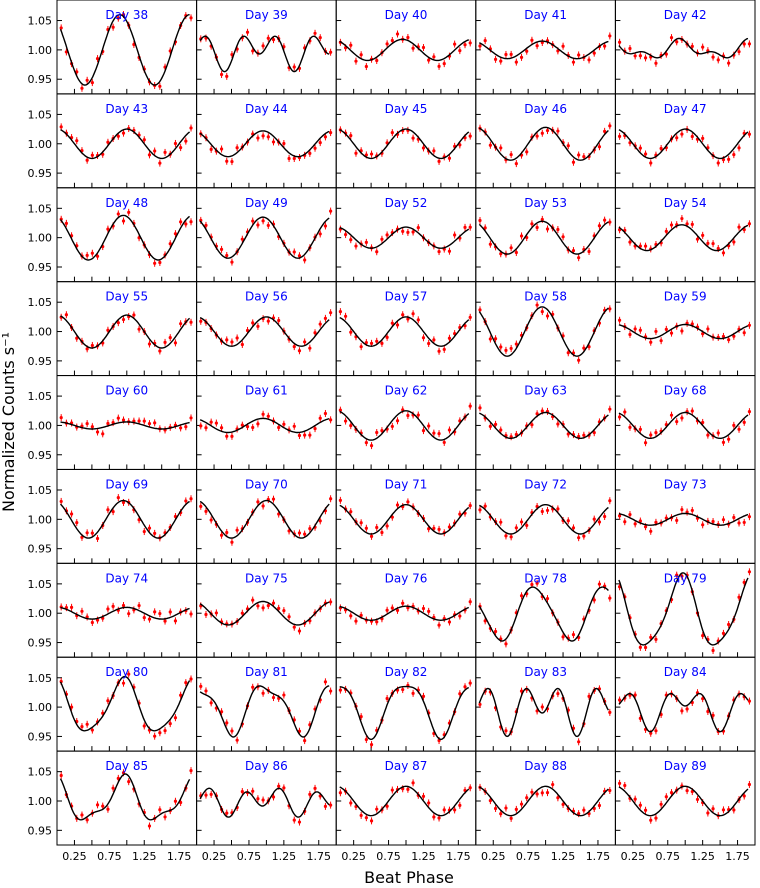 This screenshot has width=760, height=888. I want to click on y-tick-label: 1.05, so click(40, 114).